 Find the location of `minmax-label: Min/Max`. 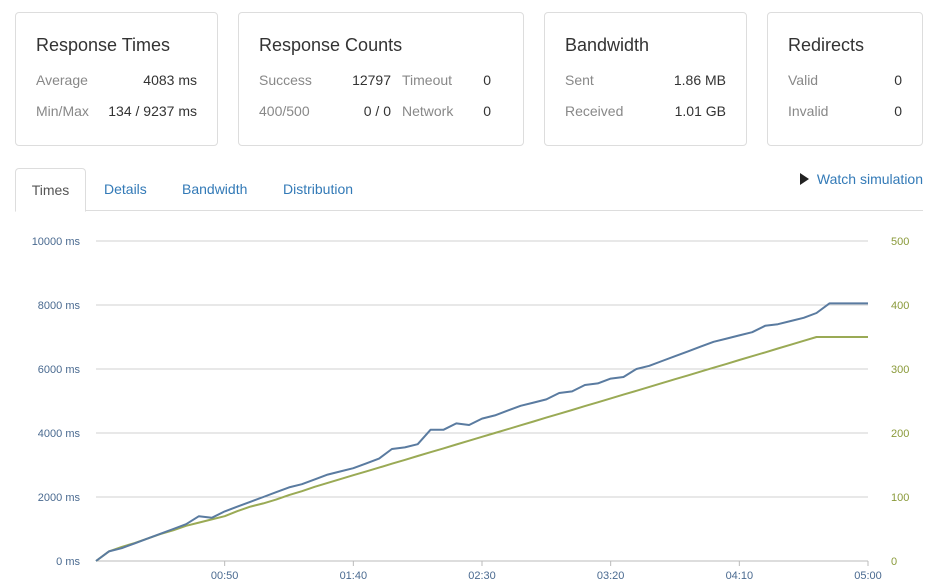

minmax-label: Min/Max is located at coordinates (62, 111).